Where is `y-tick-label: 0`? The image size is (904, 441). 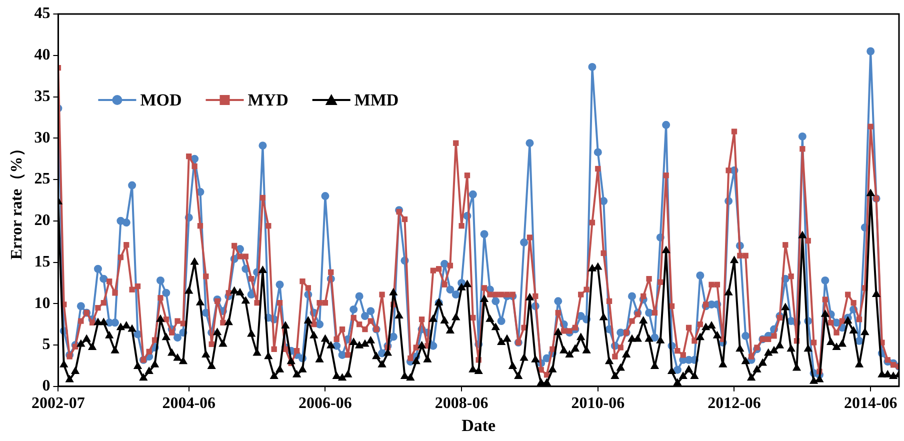 y-tick-label: 0 is located at coordinates (46, 386).